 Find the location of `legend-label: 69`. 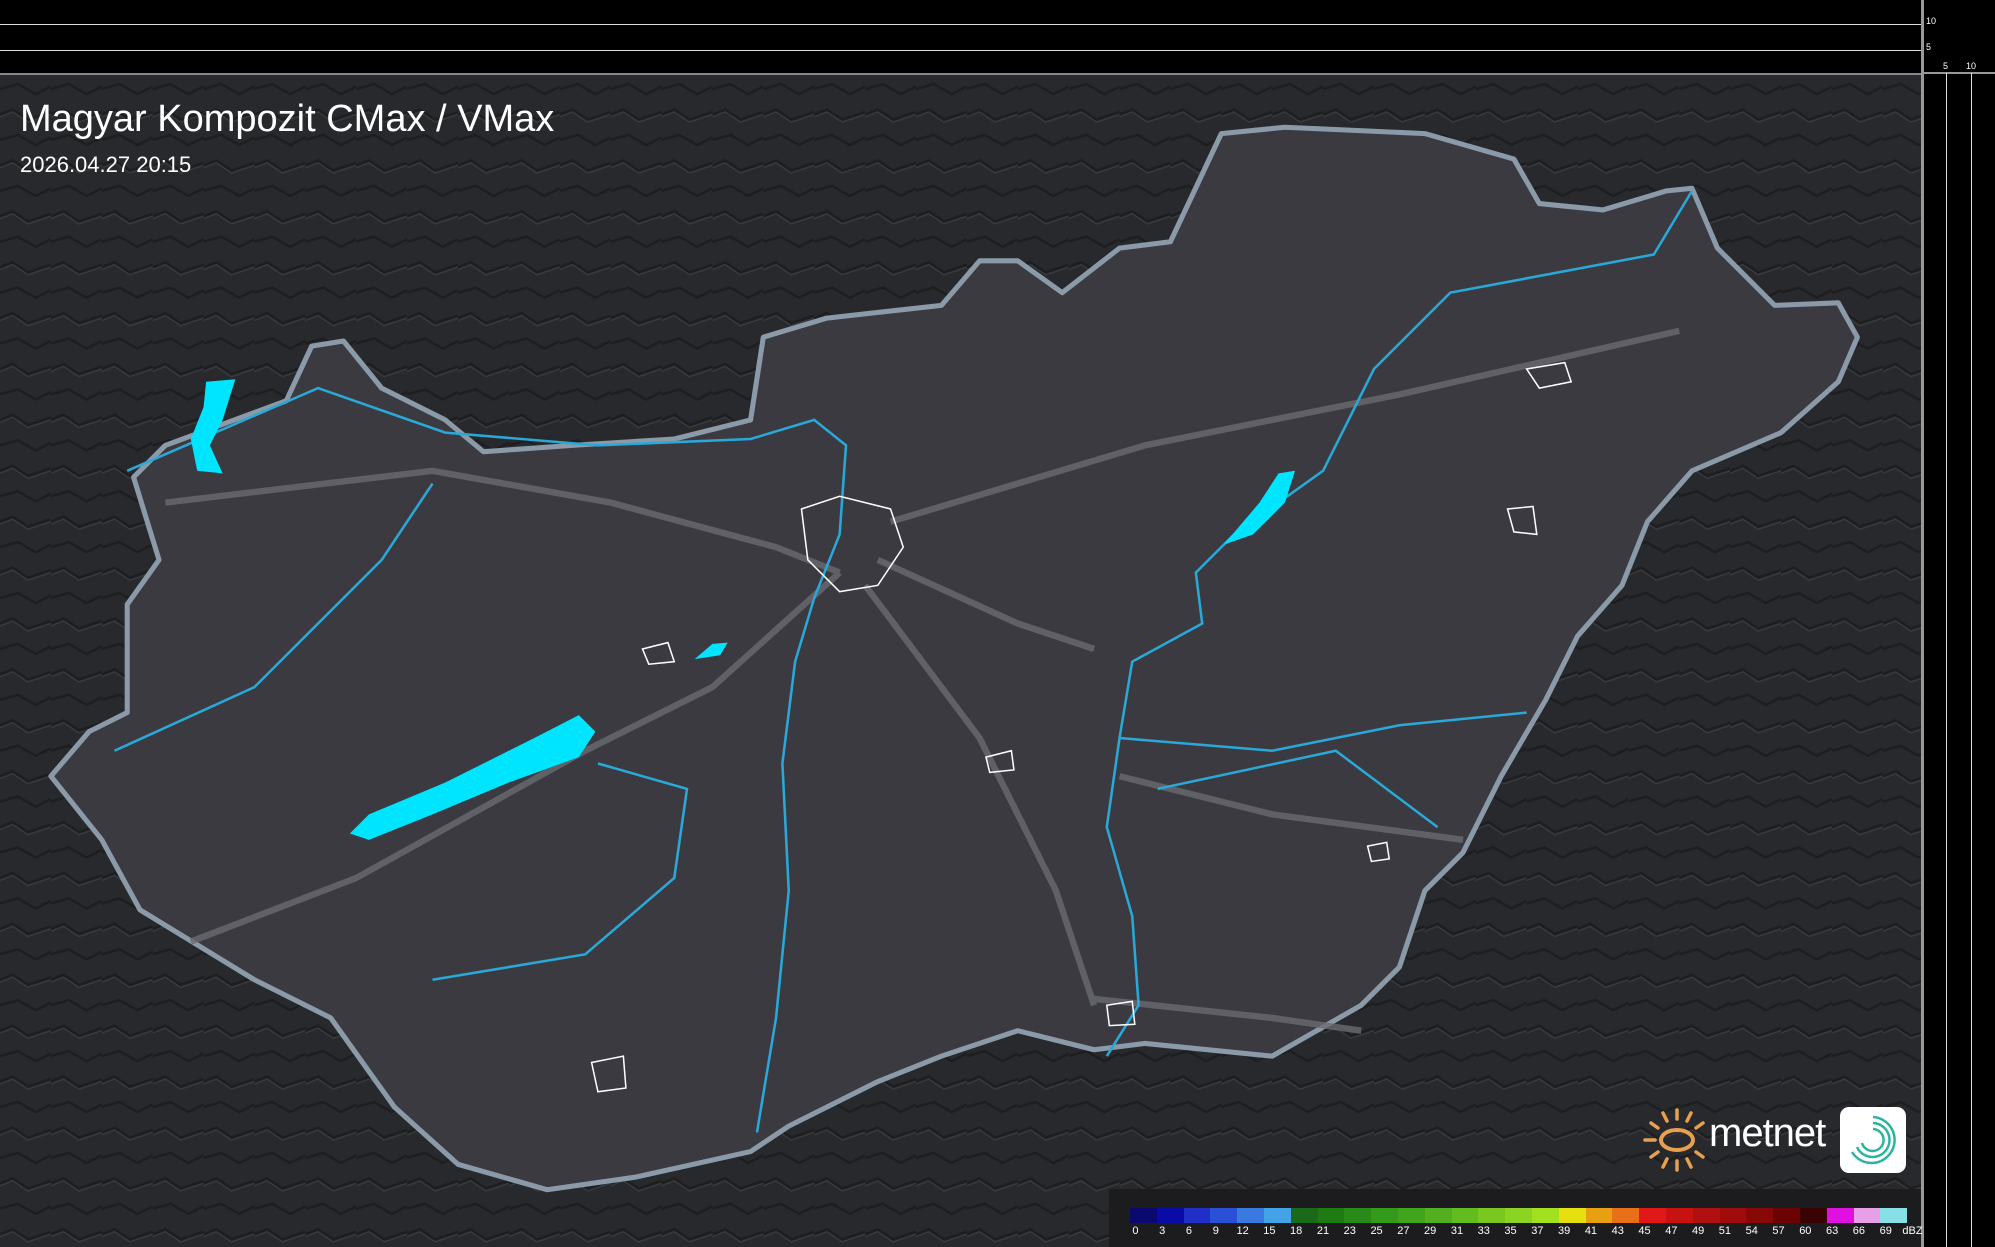

legend-label: 69 is located at coordinates (1885, 1231).